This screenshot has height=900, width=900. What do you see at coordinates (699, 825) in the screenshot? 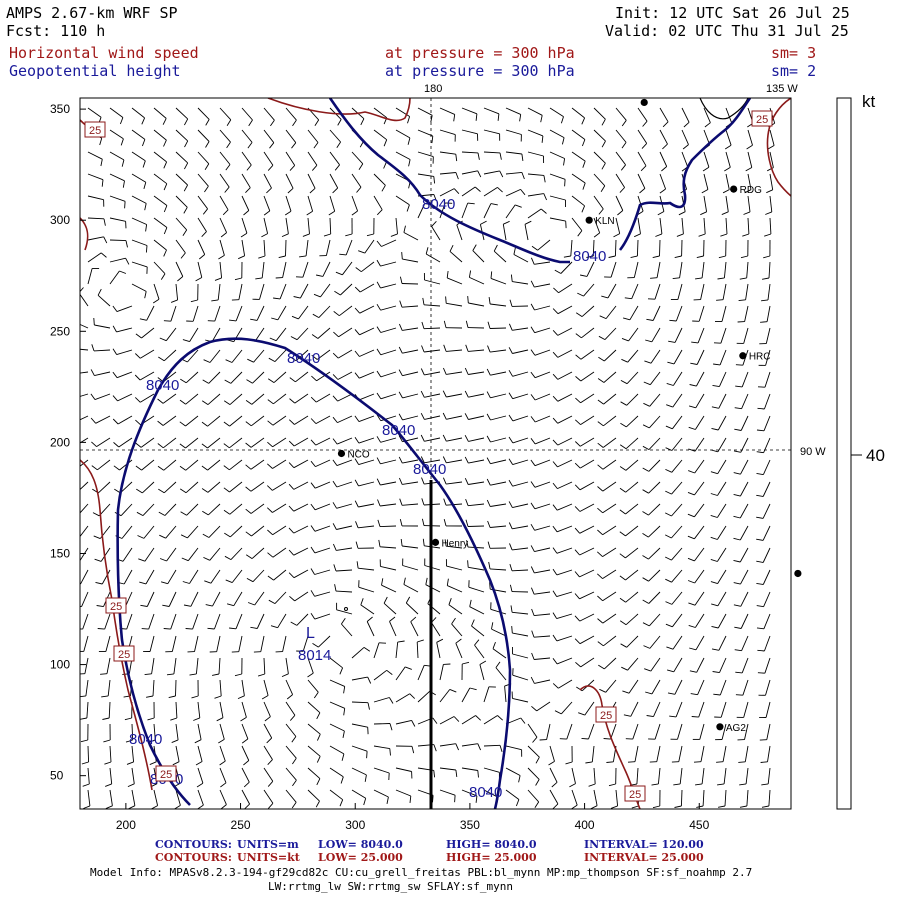
I see `x-tick-label: 450` at bounding box center [699, 825].